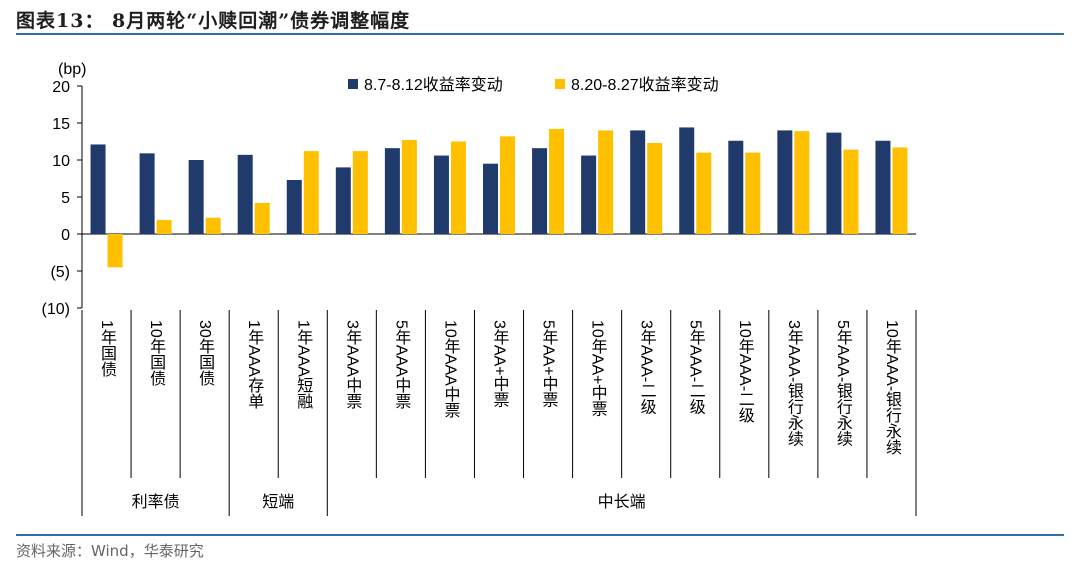  Describe the element at coordinates (549, 364) in the screenshot. I see `x-category-label: 5年AA+中票` at that location.